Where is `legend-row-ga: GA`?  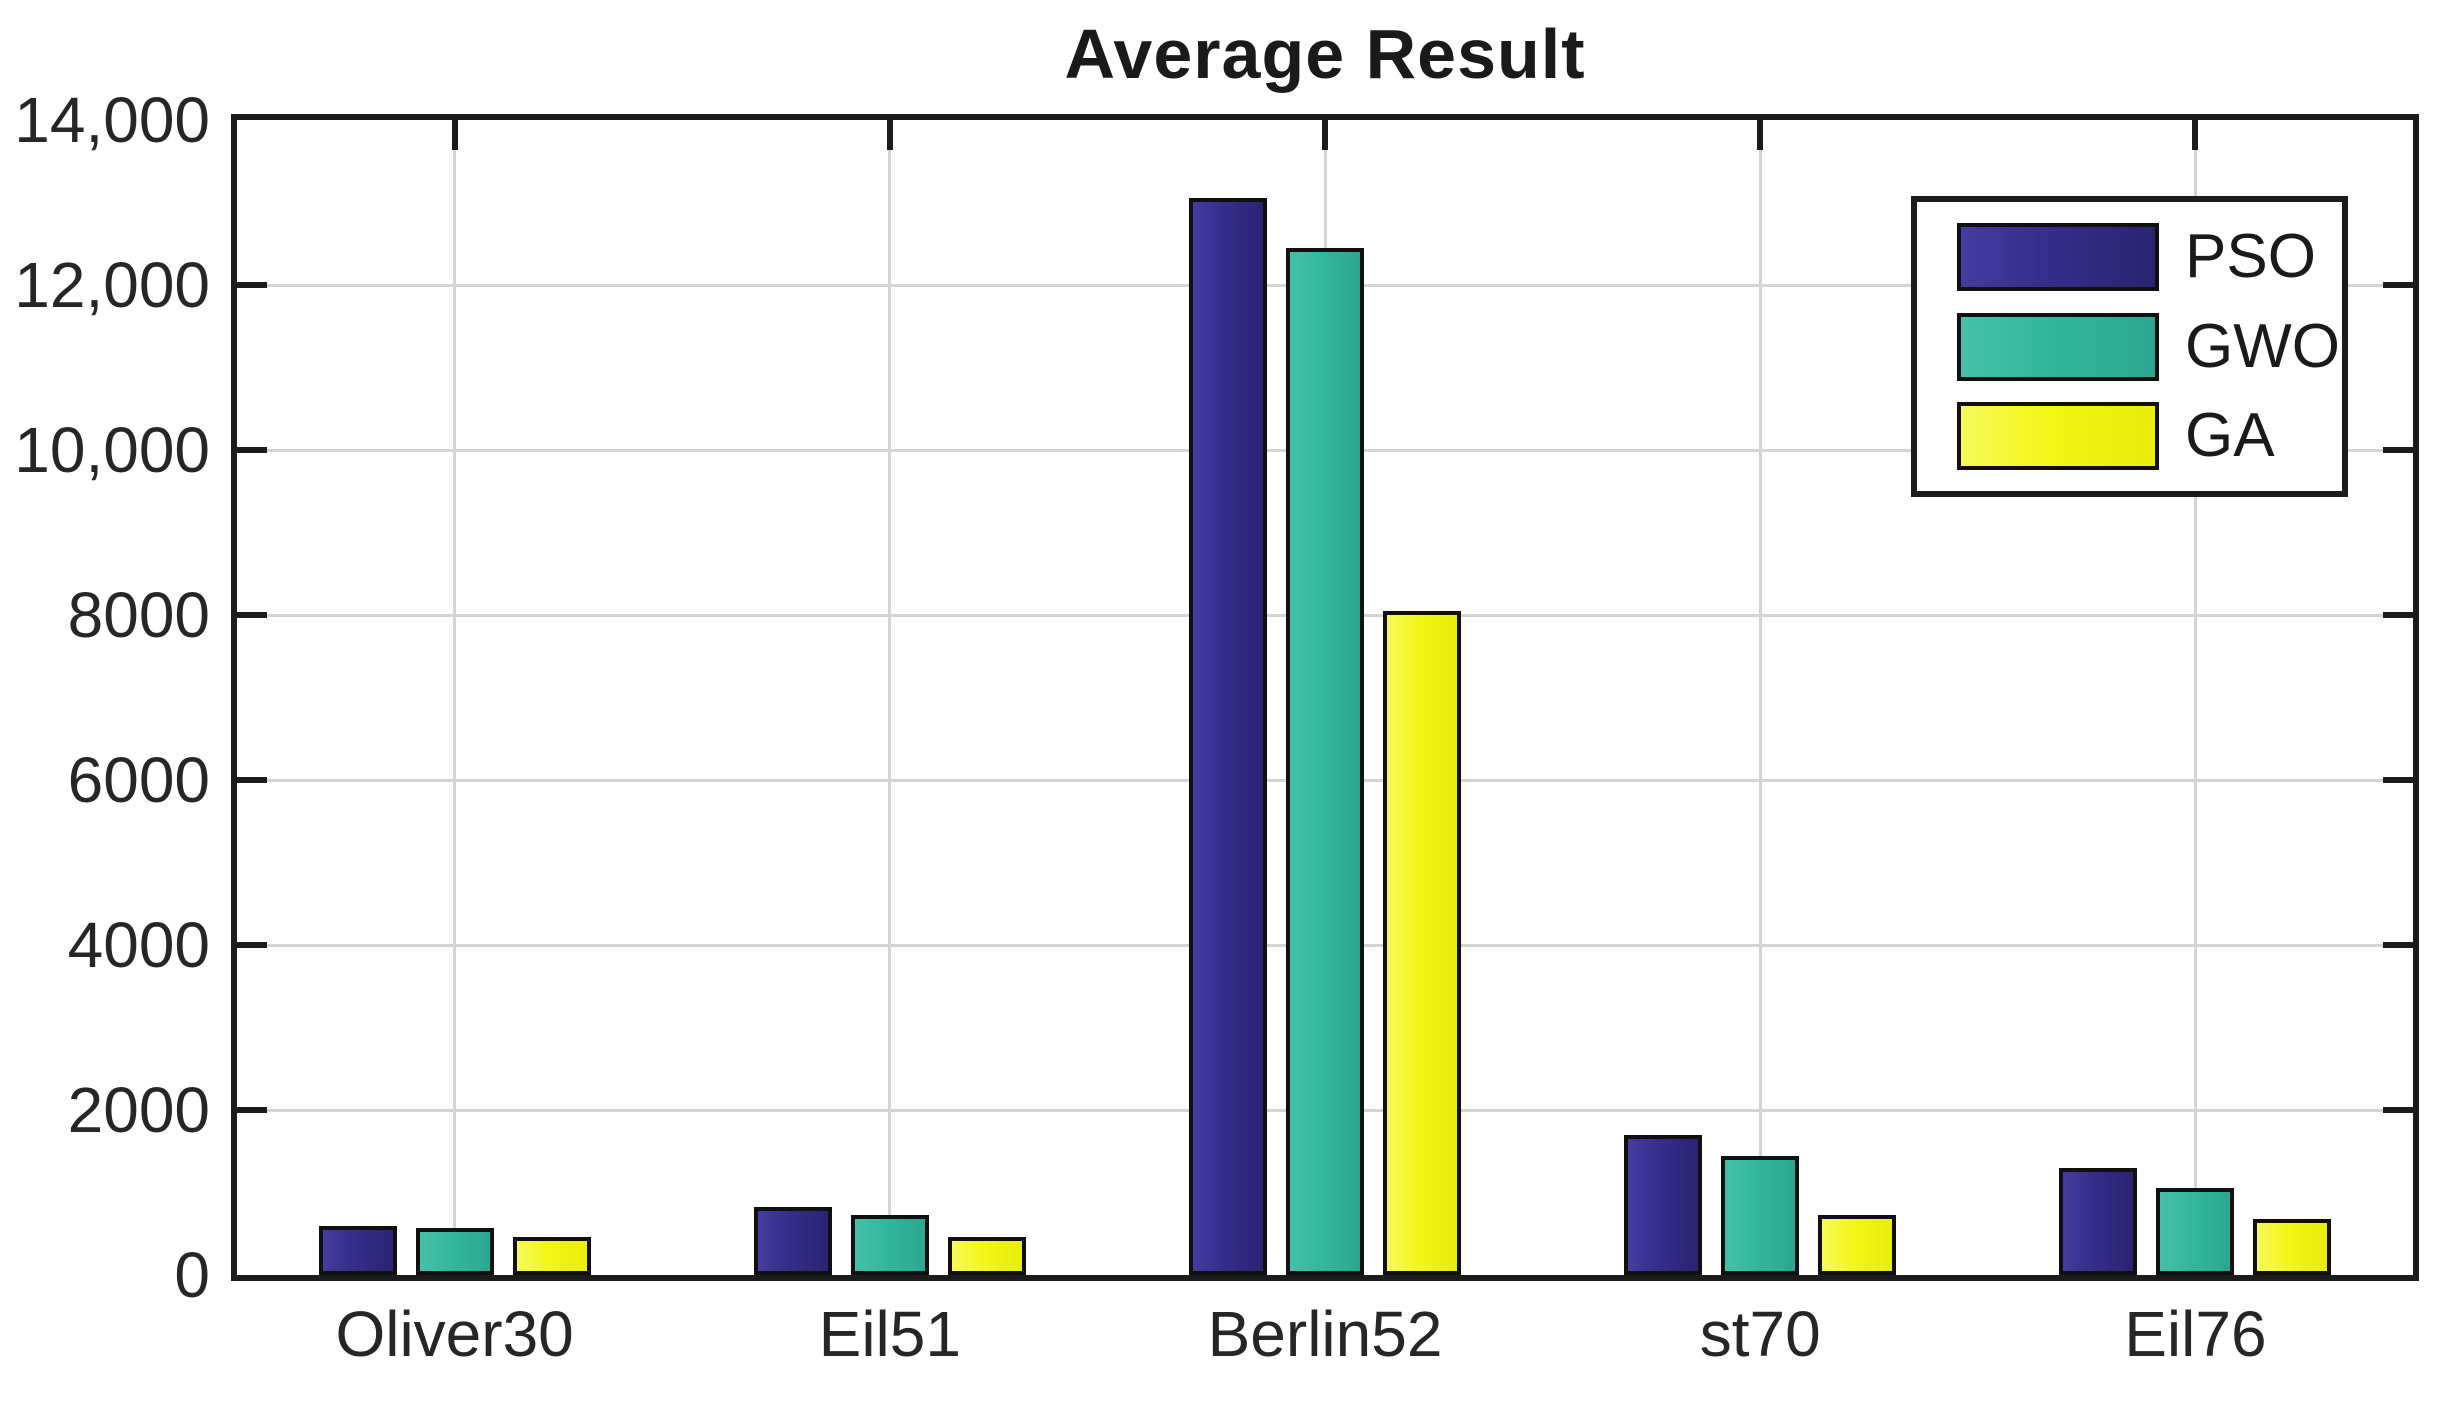 legend-row-ga: GA is located at coordinates (2149, 435).